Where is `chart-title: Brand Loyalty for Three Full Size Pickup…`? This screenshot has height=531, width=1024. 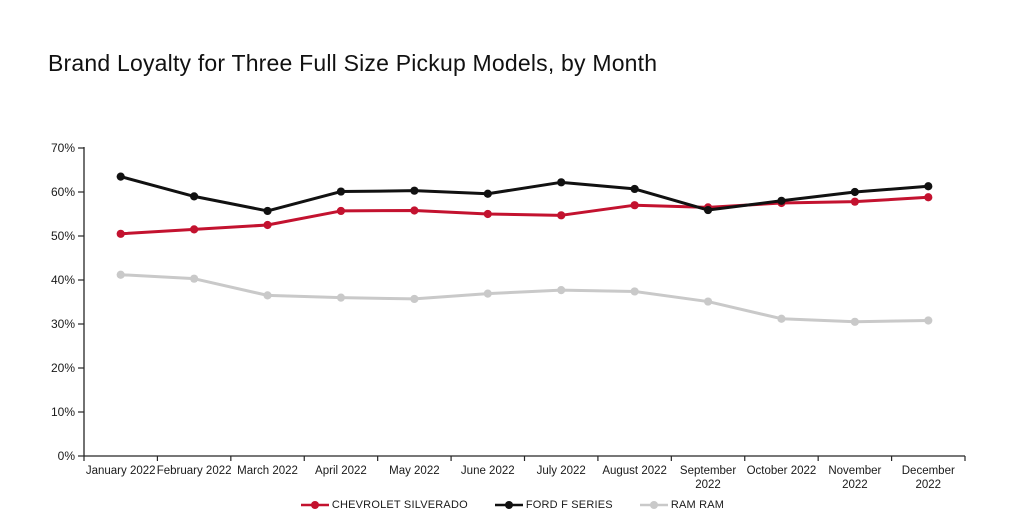
chart-title: Brand Loyalty for Three Full Size Pickup… is located at coordinates (353, 63).